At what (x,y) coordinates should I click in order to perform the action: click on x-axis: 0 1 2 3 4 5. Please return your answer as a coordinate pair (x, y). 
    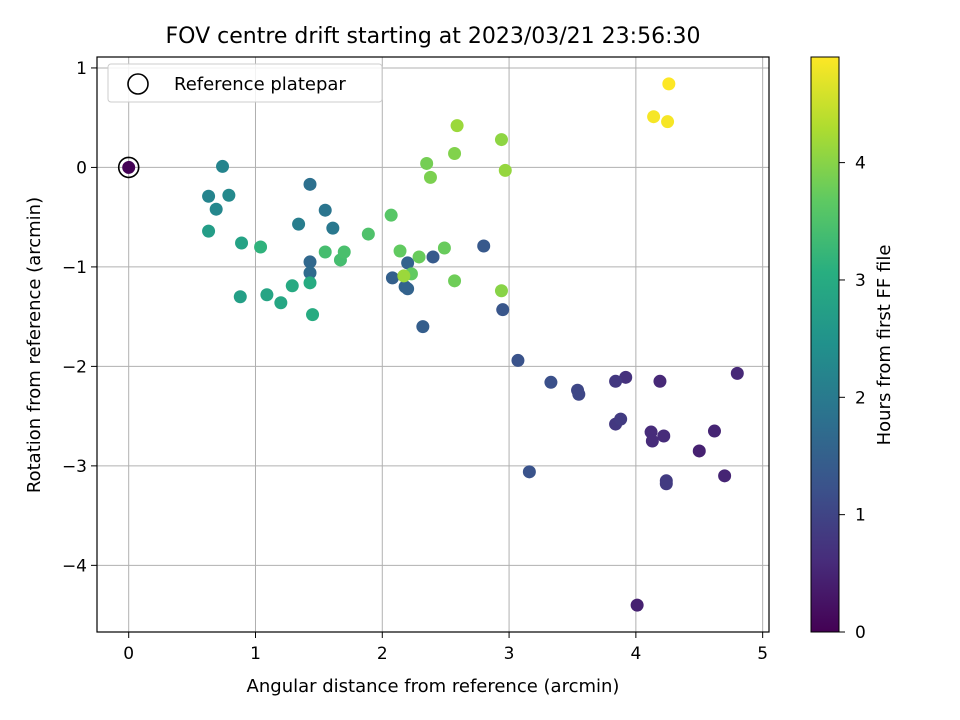
    Looking at the image, I should click on (445, 648).